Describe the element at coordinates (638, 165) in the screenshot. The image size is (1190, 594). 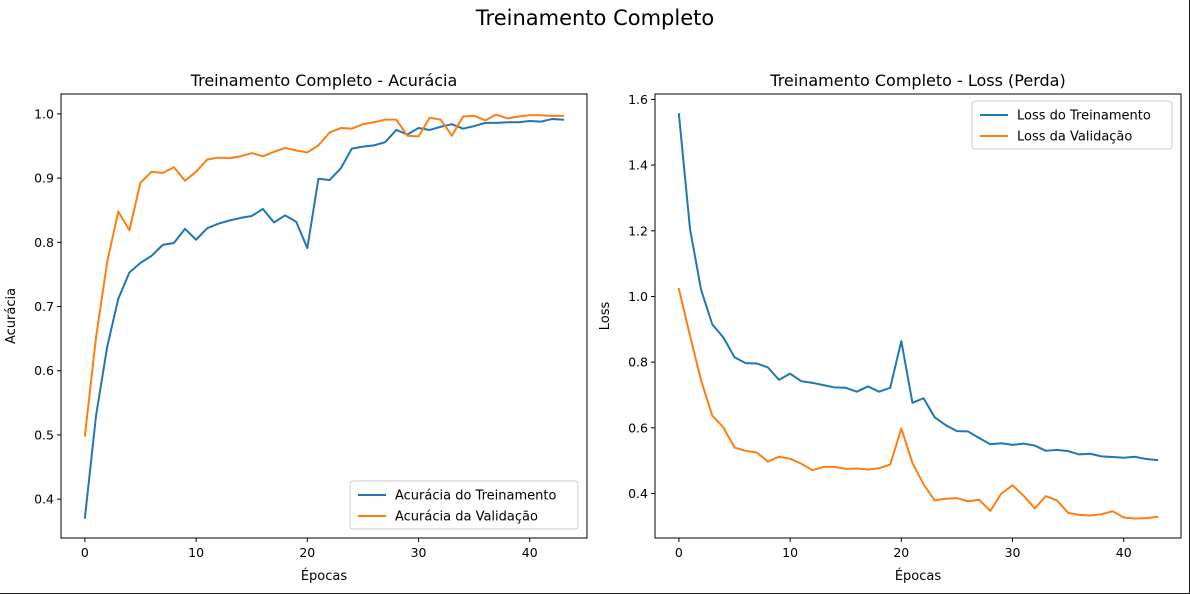
I see `y-tick-label: 1.4` at that location.